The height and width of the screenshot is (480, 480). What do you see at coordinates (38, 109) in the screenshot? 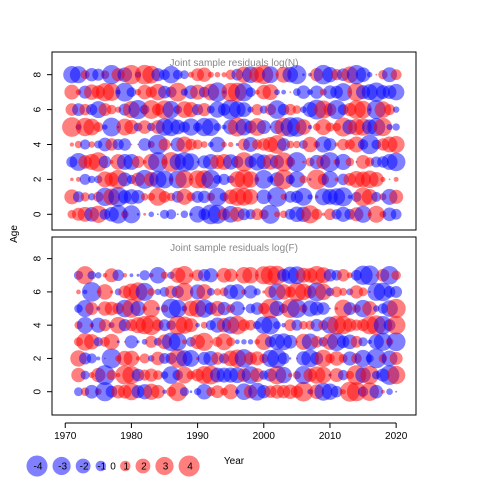
I see `y-tick-label: 6` at bounding box center [38, 109].